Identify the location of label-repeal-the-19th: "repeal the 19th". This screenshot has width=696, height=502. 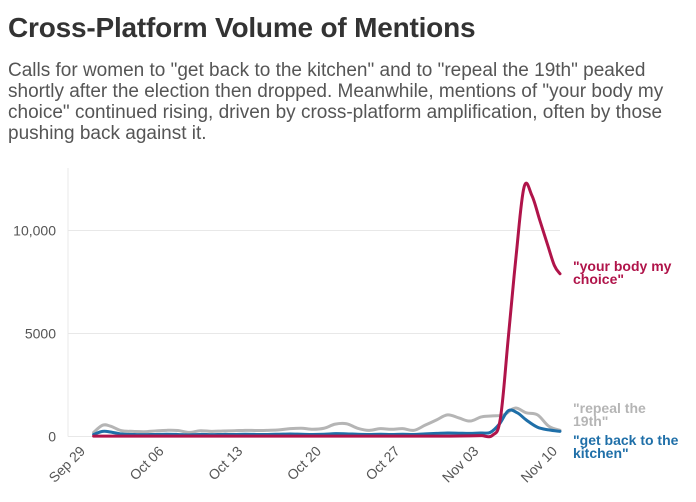
(609, 414).